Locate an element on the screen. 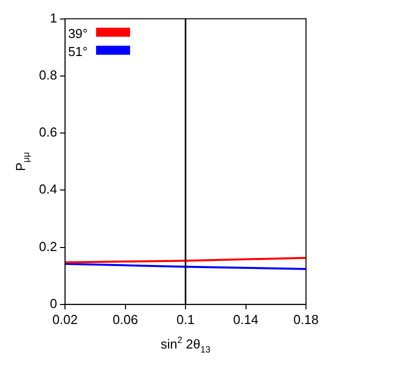 The height and width of the screenshot is (375, 414). legend-label: 39° is located at coordinates (78, 33).